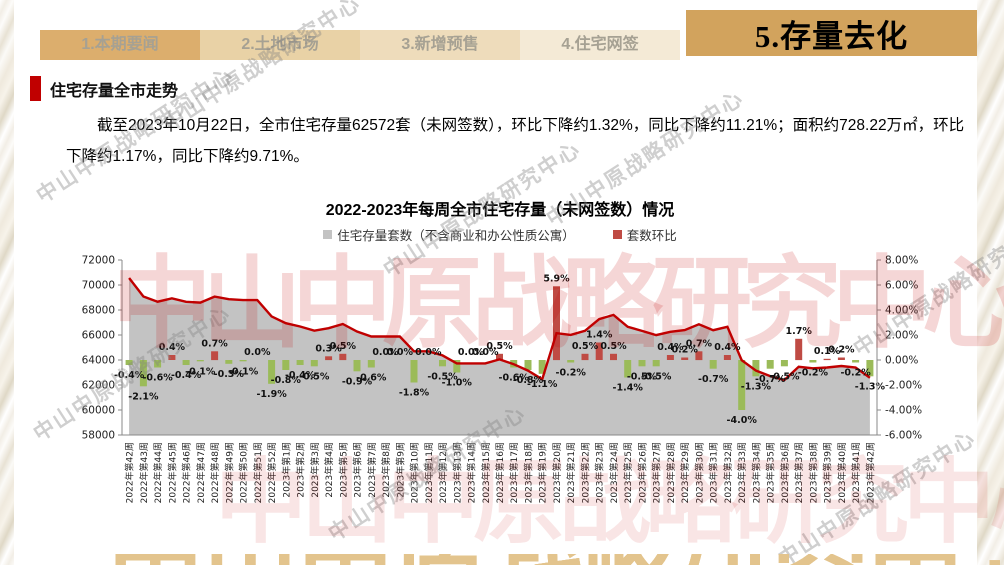  I want to click on svg-text: 2023年第41周, so click(856, 472).